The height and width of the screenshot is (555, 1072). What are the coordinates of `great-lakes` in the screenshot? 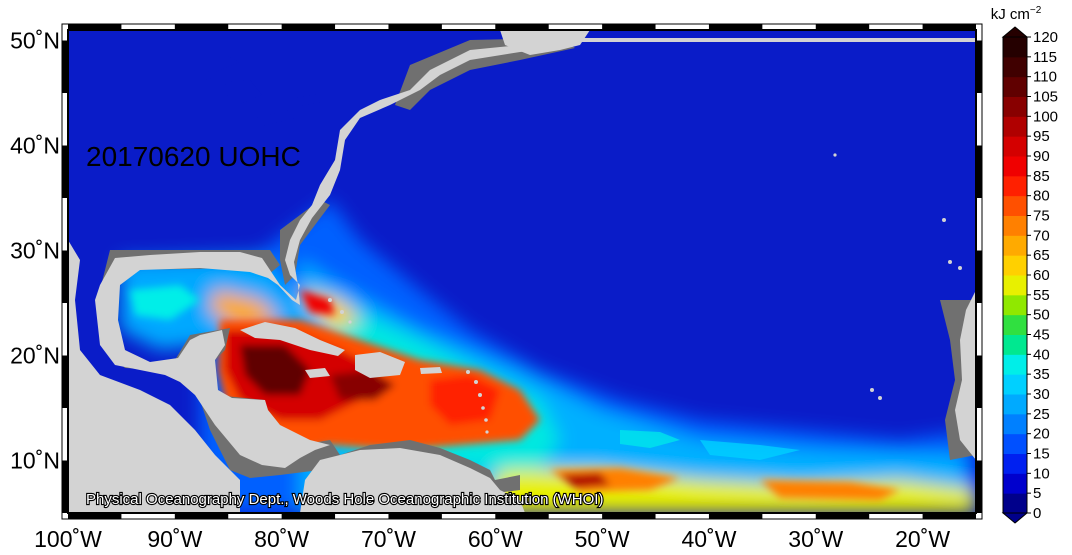 It's located at (251, 90).